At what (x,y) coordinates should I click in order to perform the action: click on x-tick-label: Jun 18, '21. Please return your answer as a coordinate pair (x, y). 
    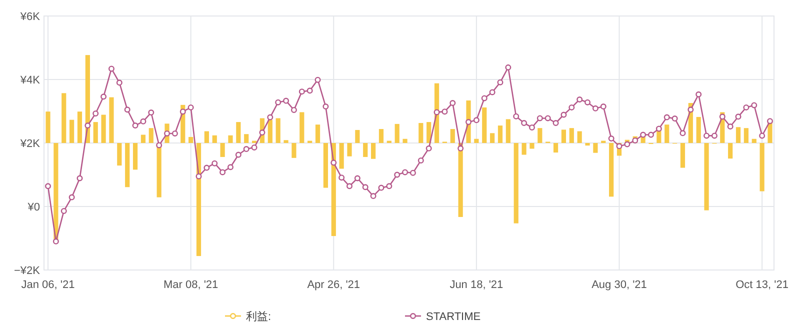
    Looking at the image, I should click on (477, 285).